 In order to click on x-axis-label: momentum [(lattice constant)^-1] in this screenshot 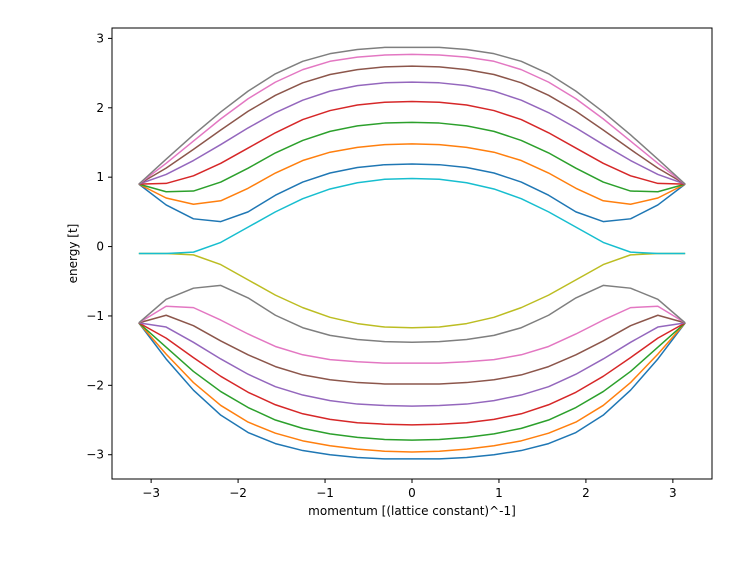, I will do `click(412, 511)`.